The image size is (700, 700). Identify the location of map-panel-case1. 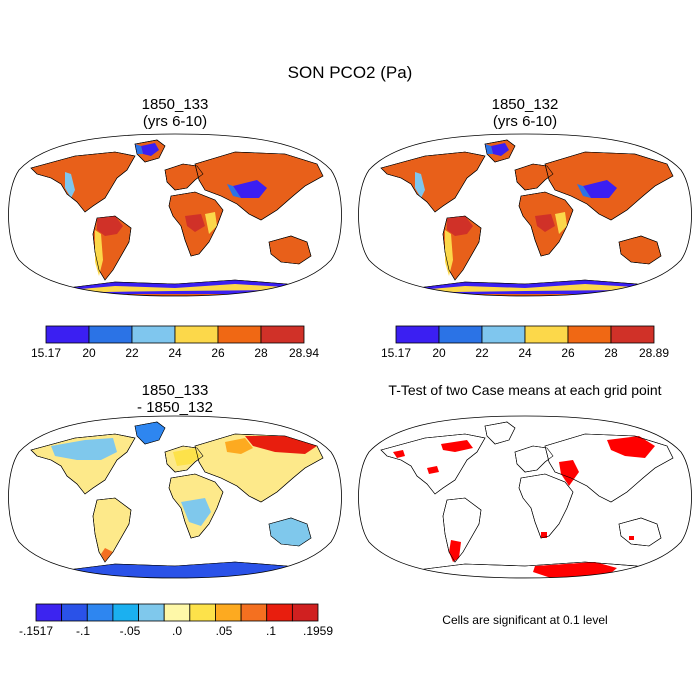
(175, 215).